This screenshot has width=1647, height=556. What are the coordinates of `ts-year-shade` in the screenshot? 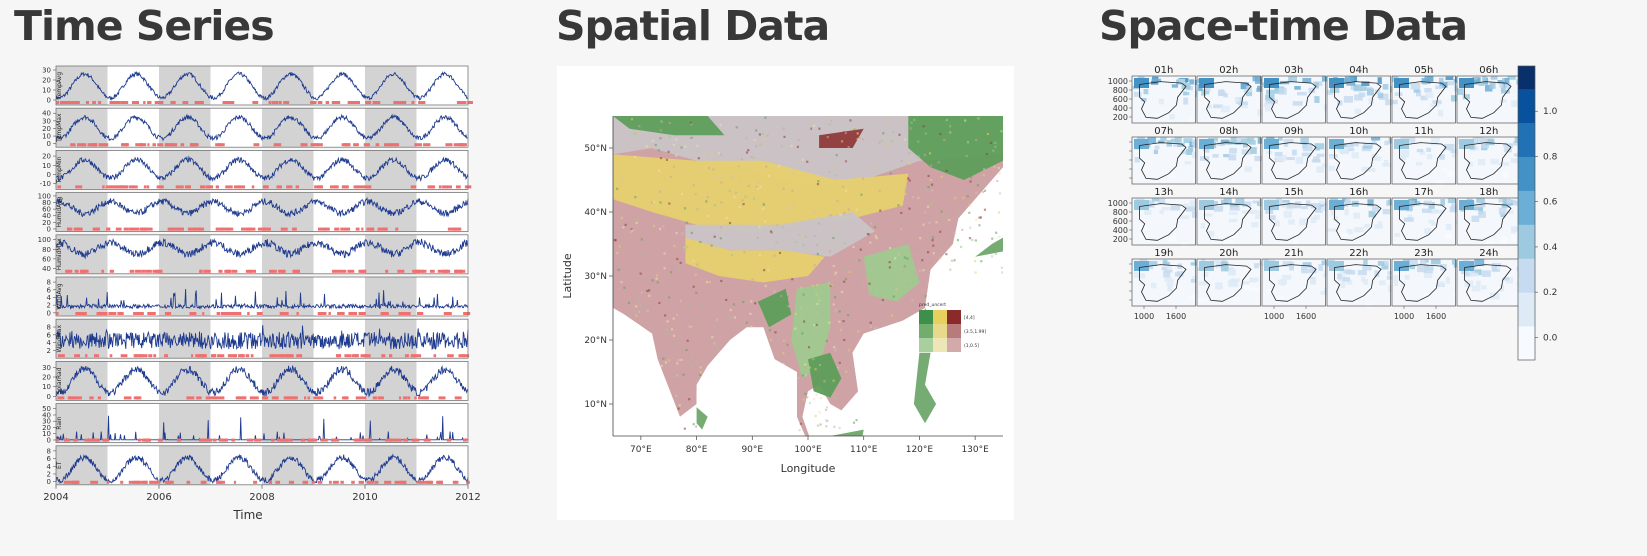 It's located at (288, 465).